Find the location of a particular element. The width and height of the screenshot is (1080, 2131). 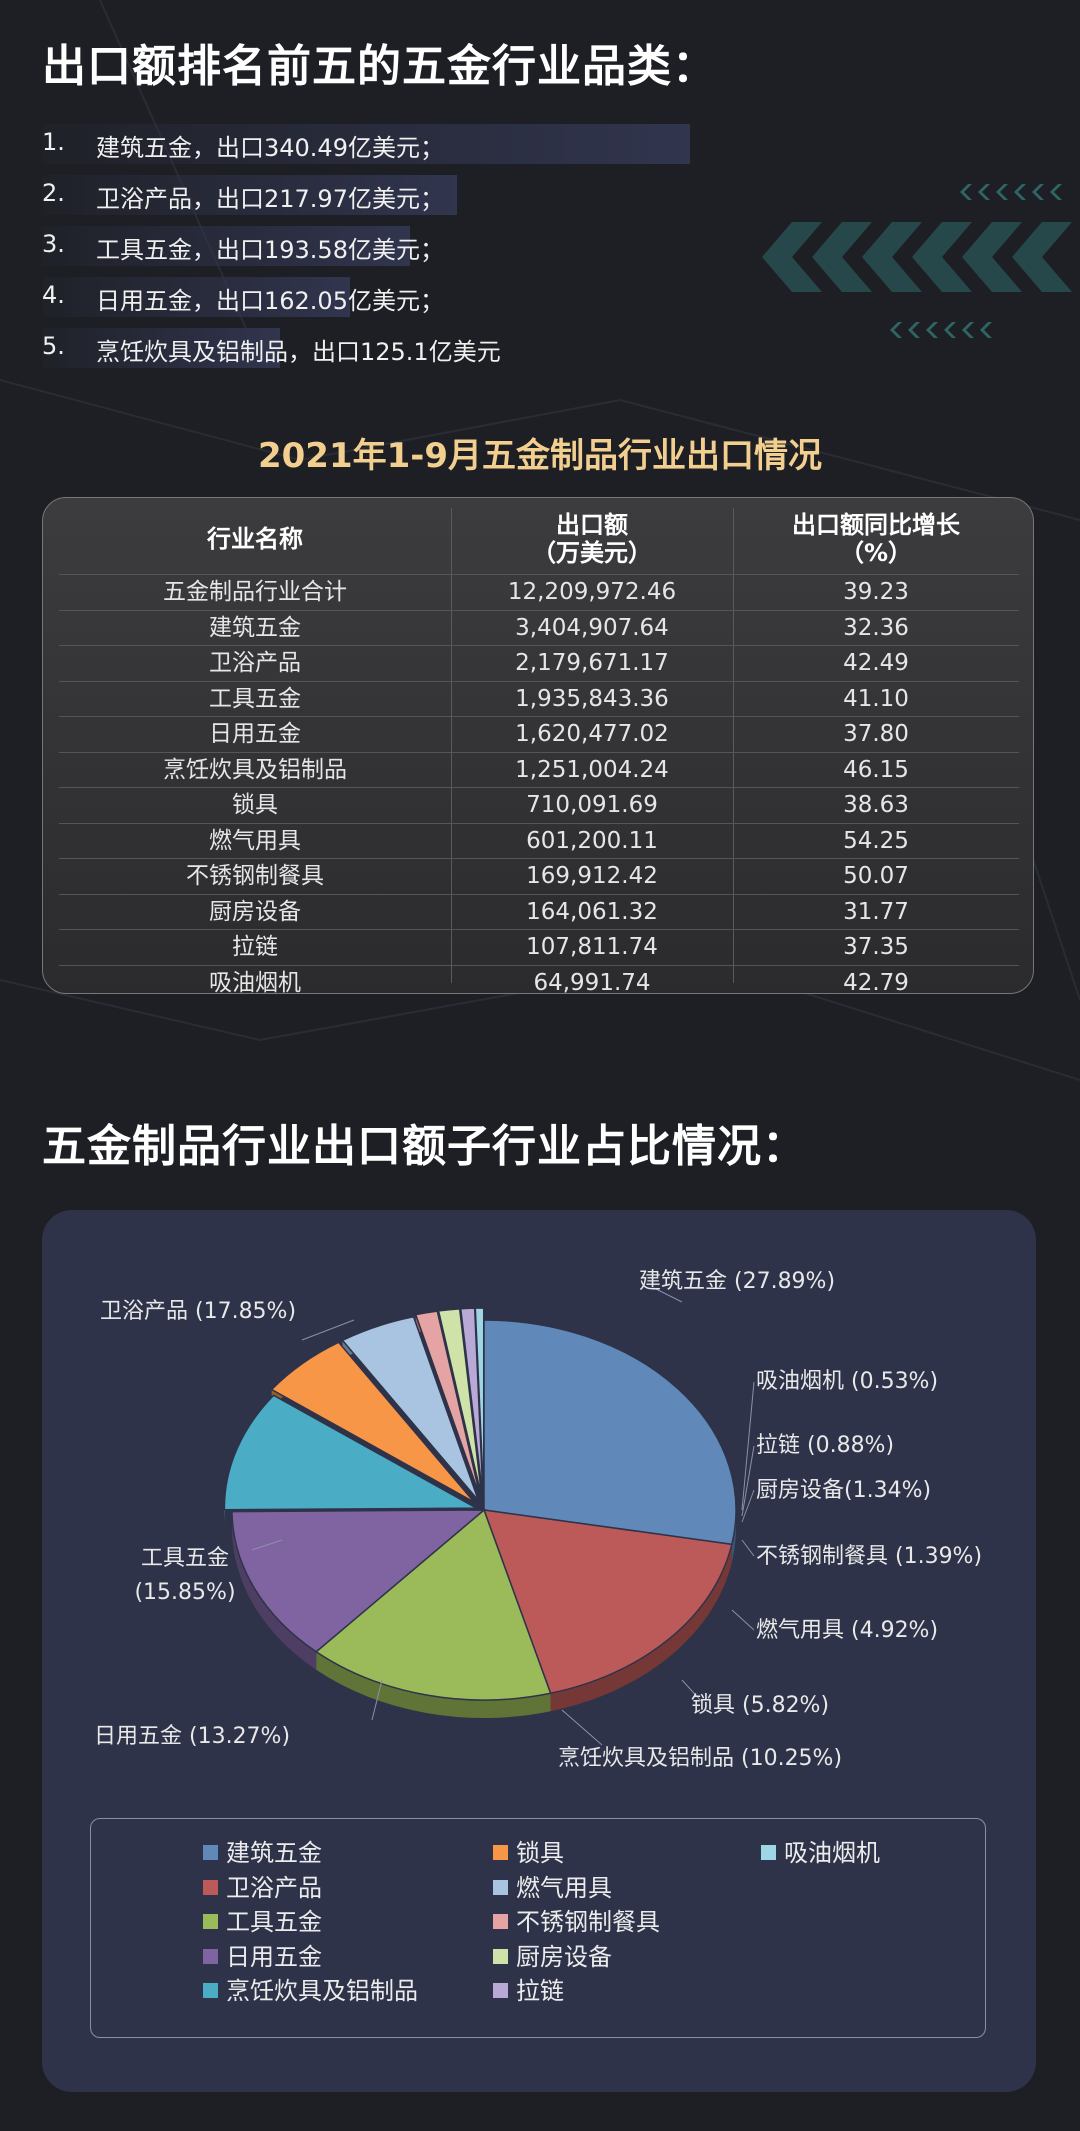

cell-export-amount: 169,912.42 is located at coordinates (592, 876).